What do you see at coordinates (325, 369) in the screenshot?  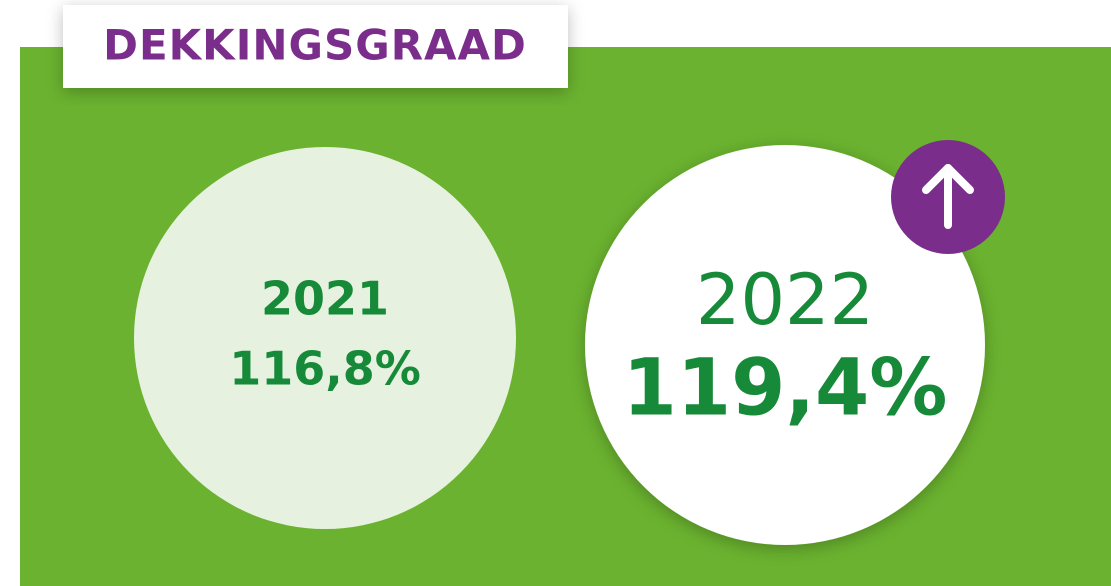 I see `value: 116,8%` at bounding box center [325, 369].